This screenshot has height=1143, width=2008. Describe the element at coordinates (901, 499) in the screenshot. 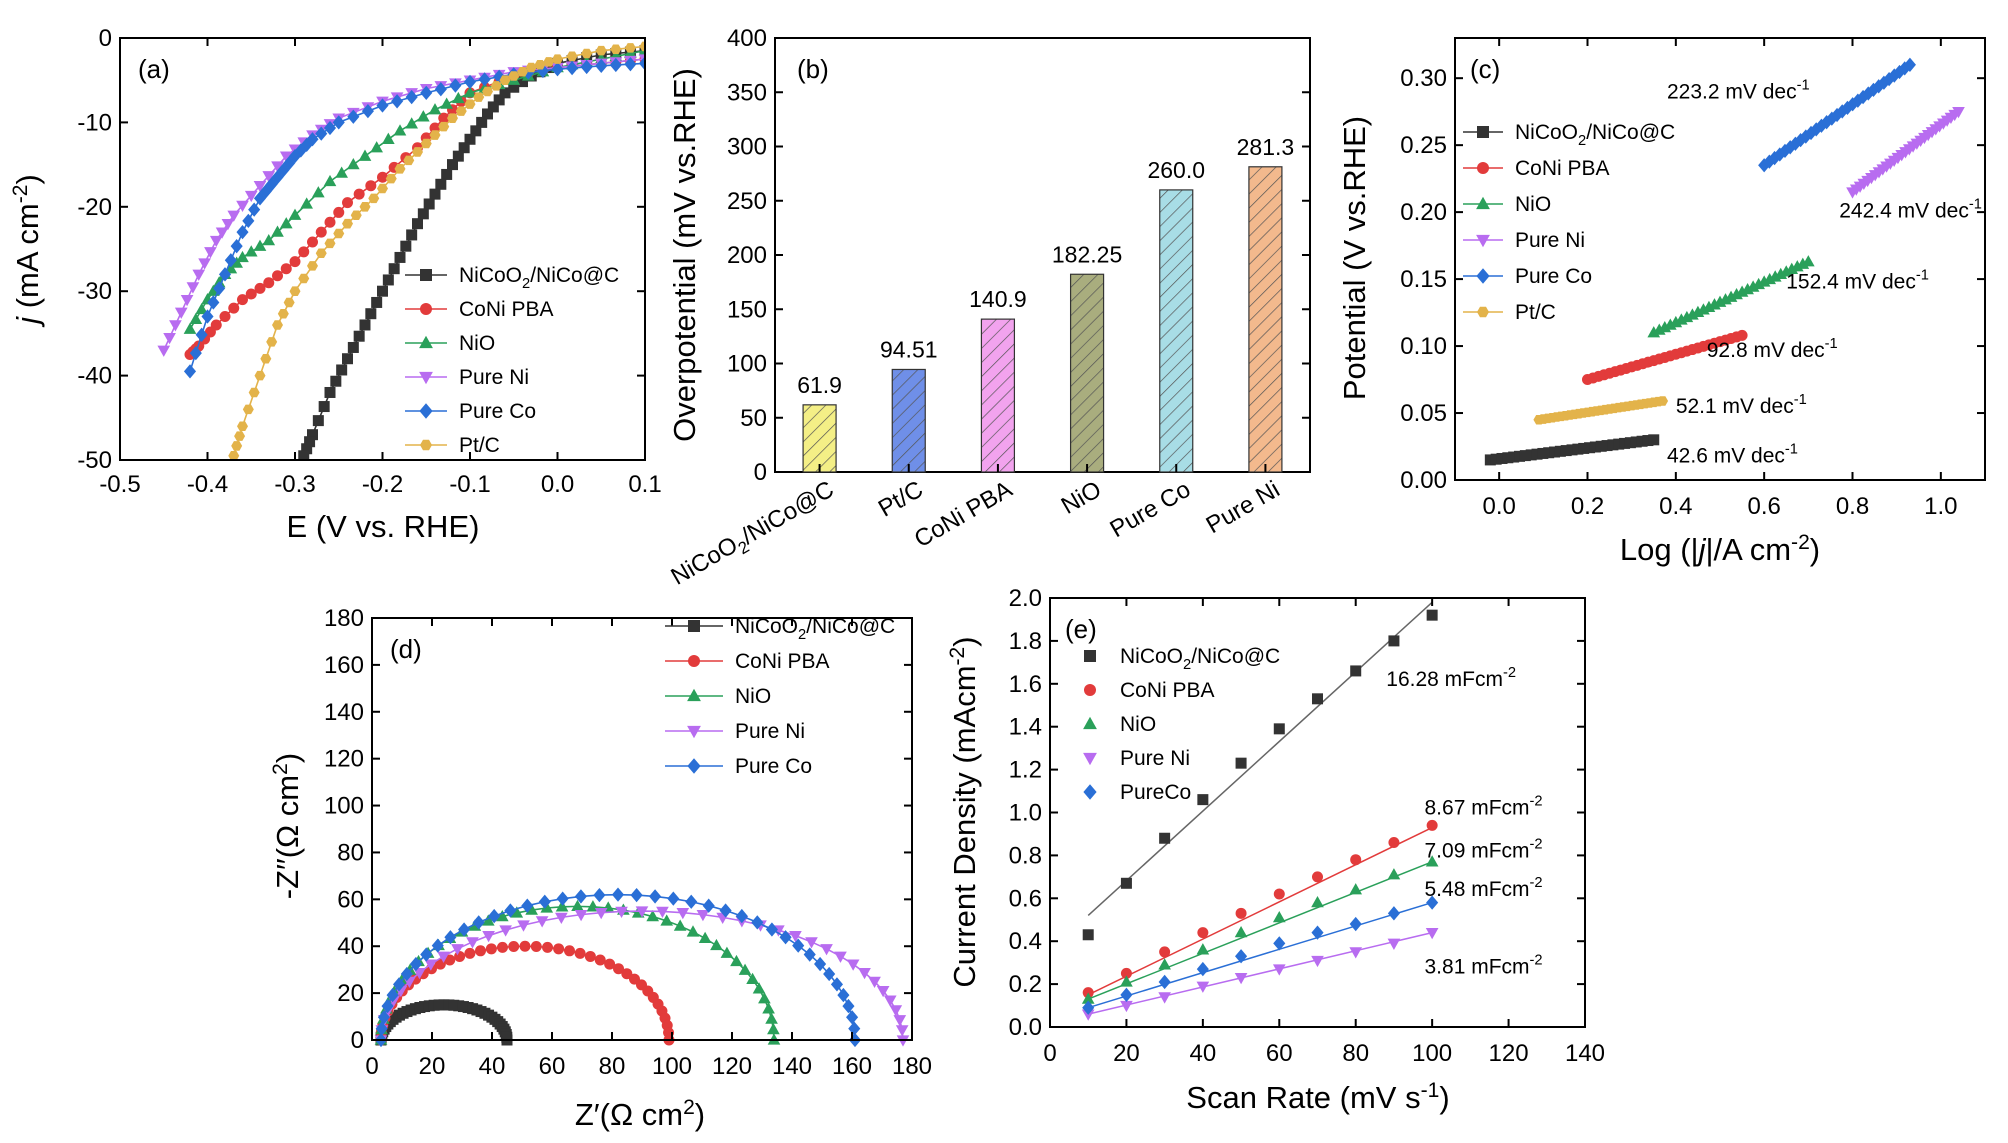

I see `x-category-label: Pt/C` at that location.